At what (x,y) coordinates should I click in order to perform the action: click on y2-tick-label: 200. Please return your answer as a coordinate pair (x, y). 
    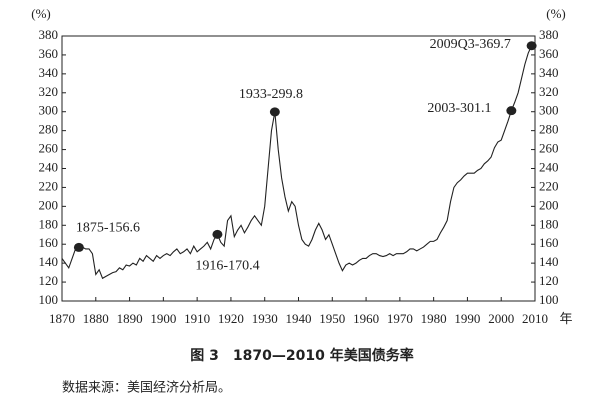
    Looking at the image, I should click on (549, 204).